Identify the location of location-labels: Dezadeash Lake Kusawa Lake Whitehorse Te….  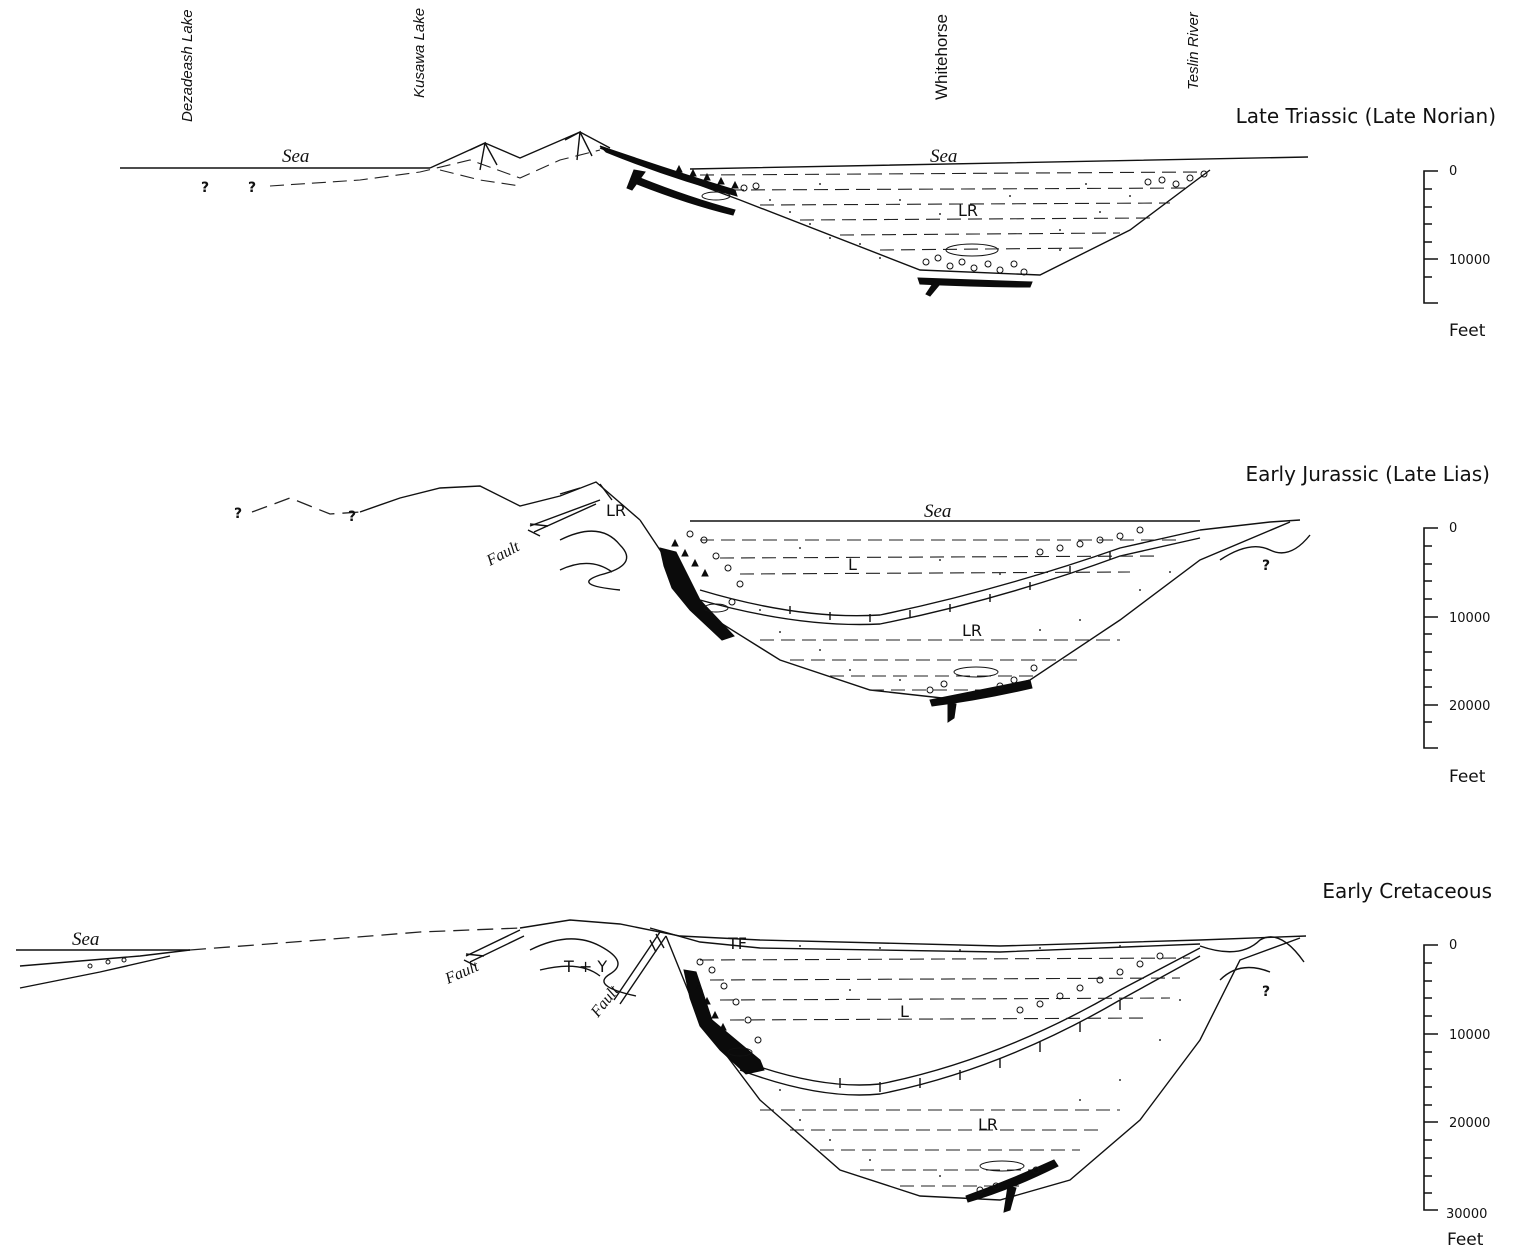
(690, 65).